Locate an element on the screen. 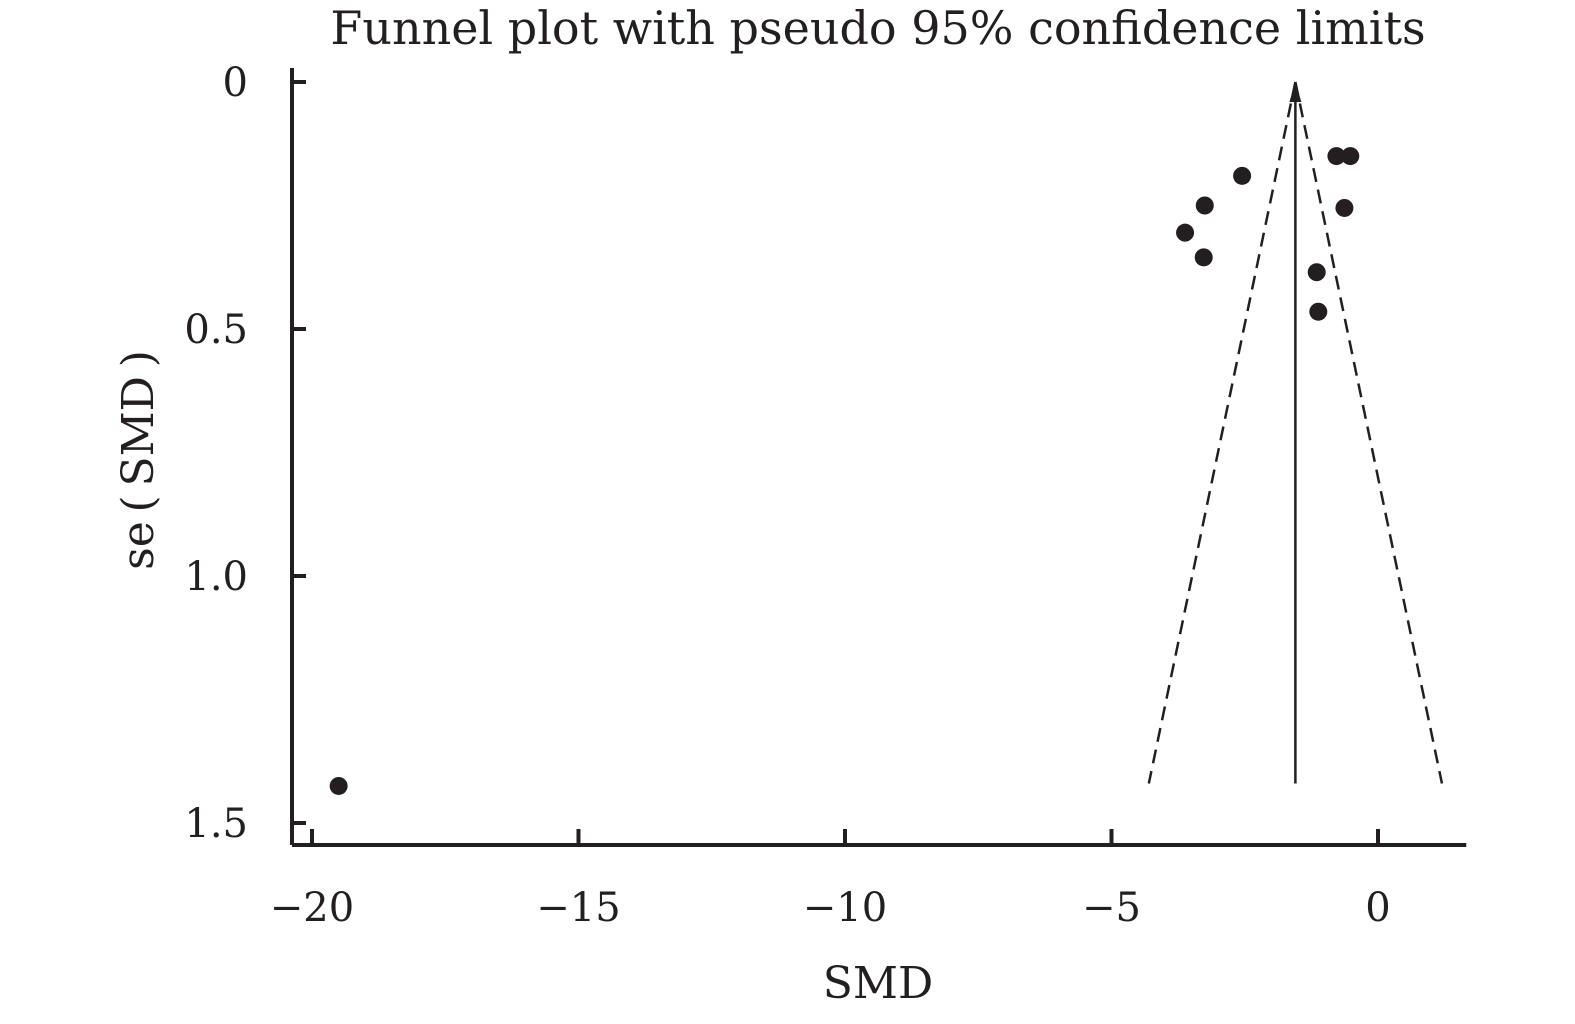  x-tick-label: 0 is located at coordinates (1377, 908).